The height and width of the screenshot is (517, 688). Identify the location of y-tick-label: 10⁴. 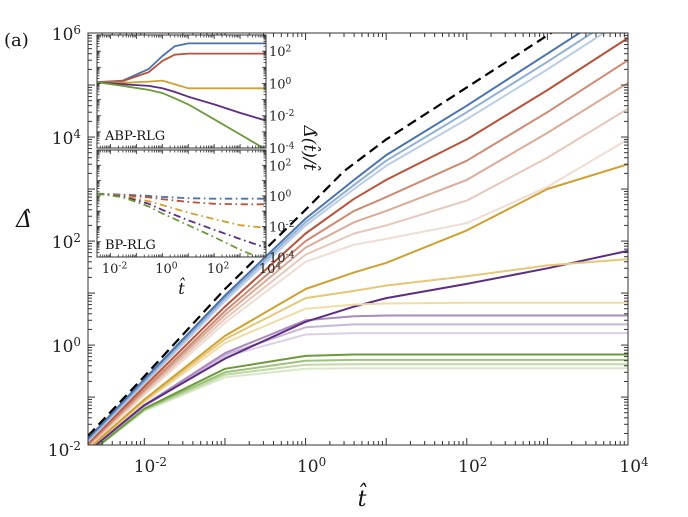
(66, 138).